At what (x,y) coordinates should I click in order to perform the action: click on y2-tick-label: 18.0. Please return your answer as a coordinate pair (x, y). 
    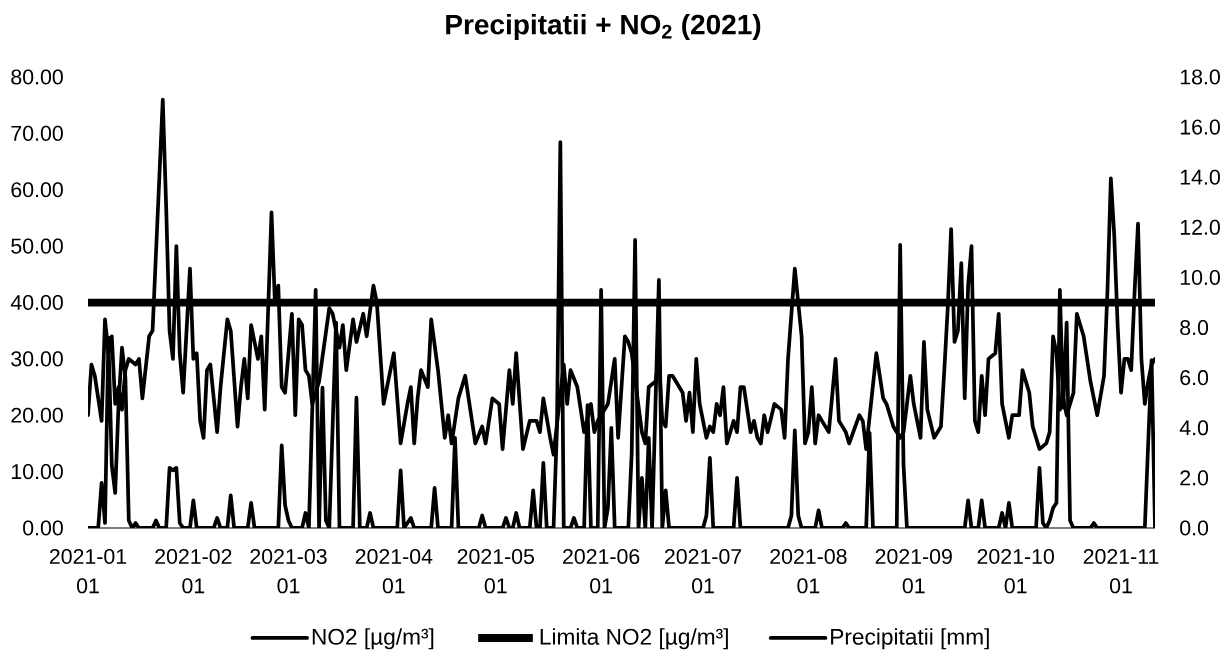
    Looking at the image, I should click on (1200, 77).